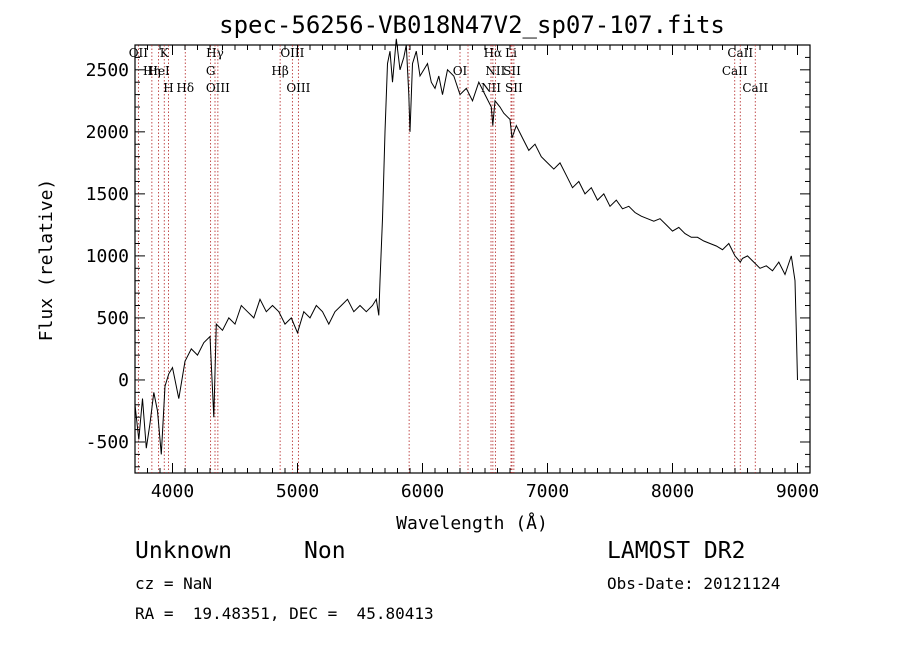 The height and width of the screenshot is (649, 900). Describe the element at coordinates (215, 53) in the screenshot. I see `marker-label: Hγ` at that location.